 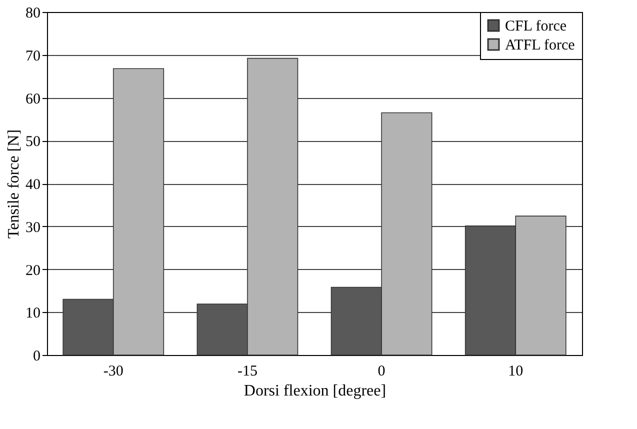 What do you see at coordinates (36, 356) in the screenshot?
I see `y-tick-label: 0` at bounding box center [36, 356].